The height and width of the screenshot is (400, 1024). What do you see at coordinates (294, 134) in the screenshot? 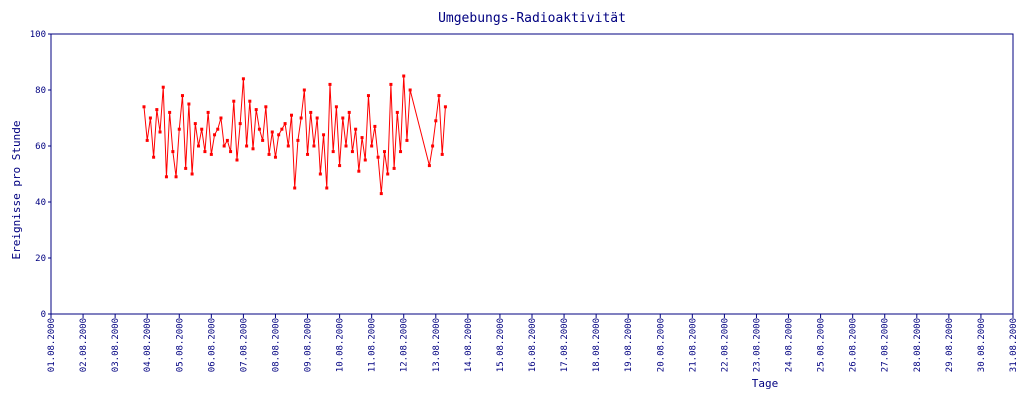
I see `data-line` at bounding box center [294, 134].